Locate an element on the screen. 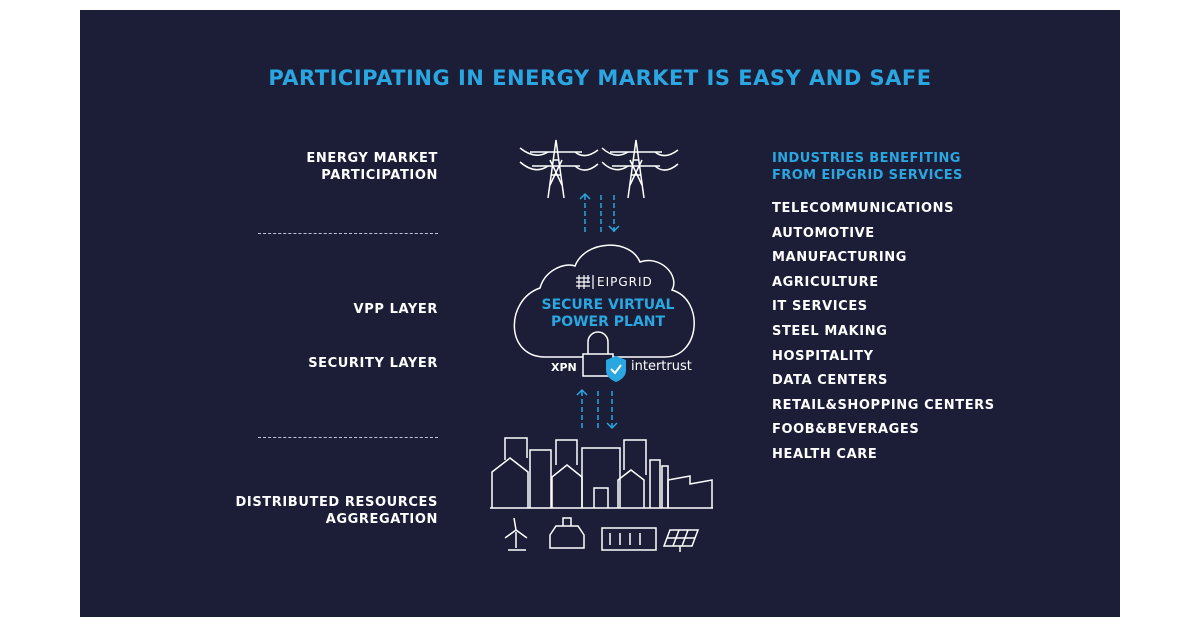  city-buildings-icon is located at coordinates (601, 473).